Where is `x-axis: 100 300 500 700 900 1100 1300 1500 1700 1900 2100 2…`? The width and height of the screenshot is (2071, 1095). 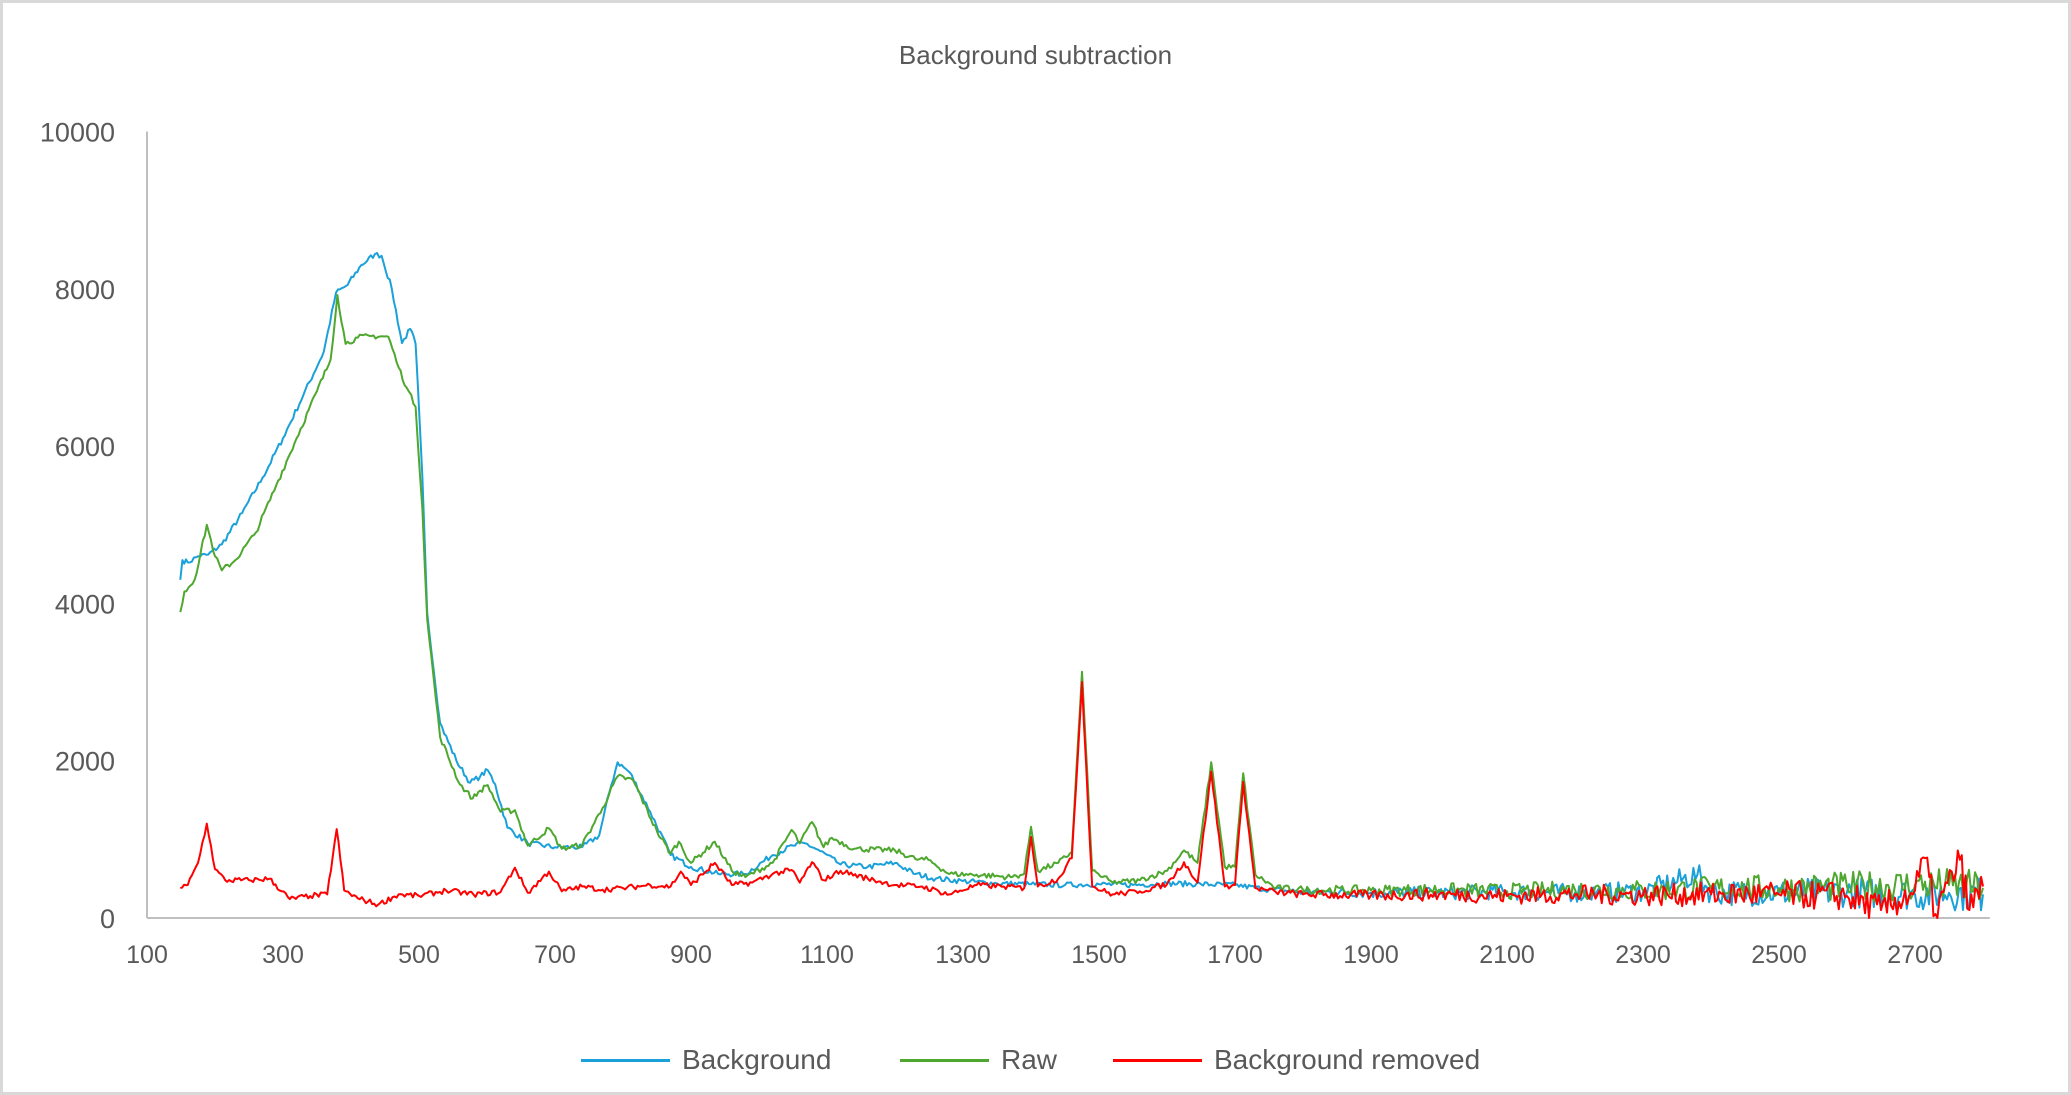
x-axis: 100 300 500 700 900 1100 1300 1500 1700 1900 2100 2… is located at coordinates (1058, 943).